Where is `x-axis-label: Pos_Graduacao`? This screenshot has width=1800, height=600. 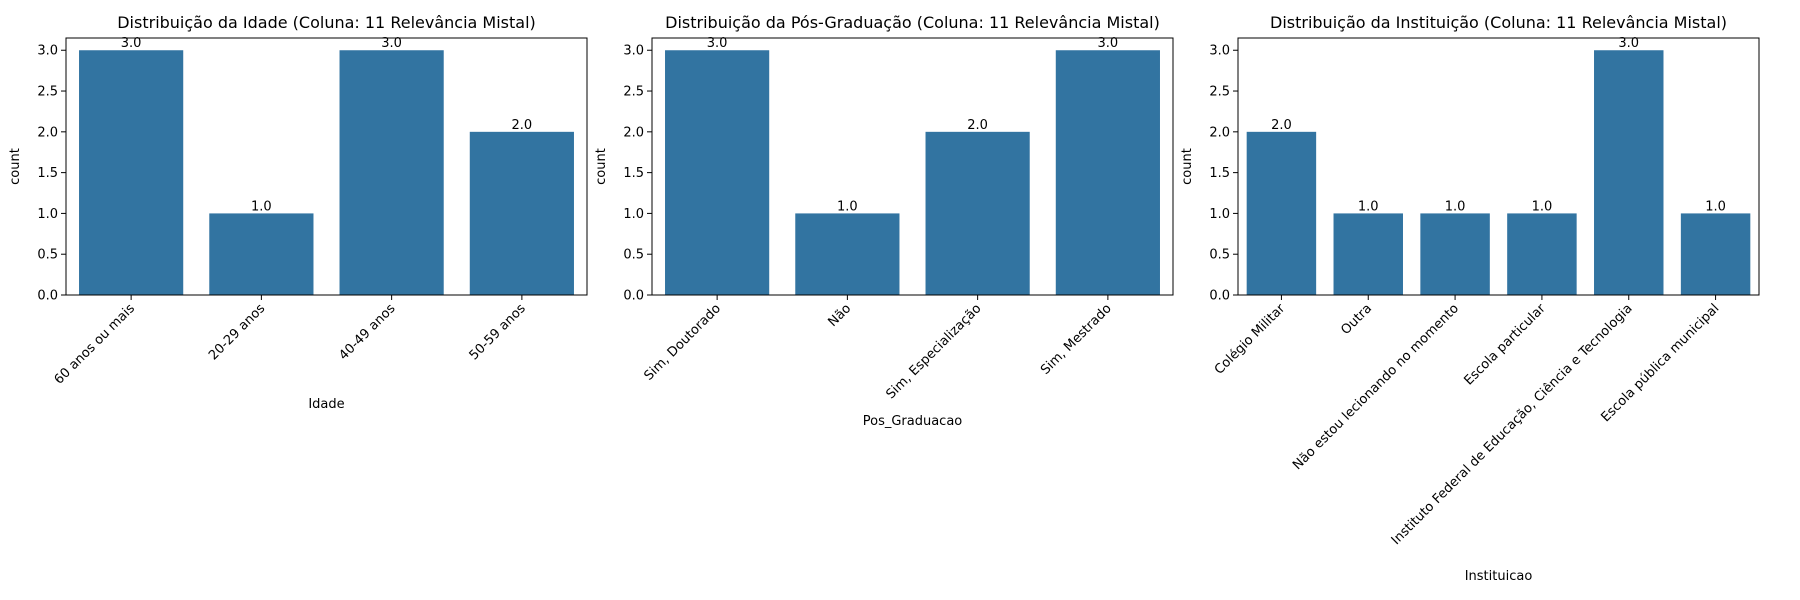
x-axis-label: Pos_Graduacao is located at coordinates (913, 421).